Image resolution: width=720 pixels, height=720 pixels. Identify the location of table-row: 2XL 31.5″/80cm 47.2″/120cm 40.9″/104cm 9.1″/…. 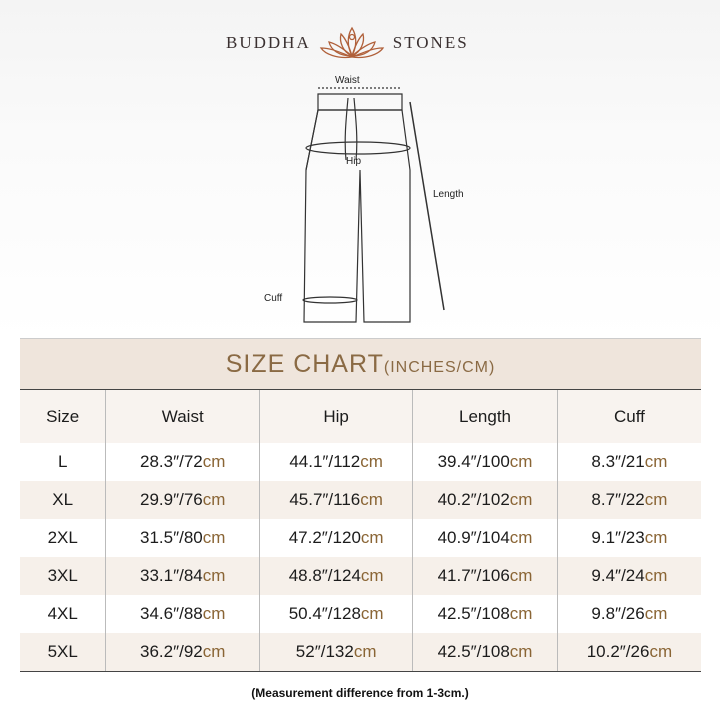
(360, 538).